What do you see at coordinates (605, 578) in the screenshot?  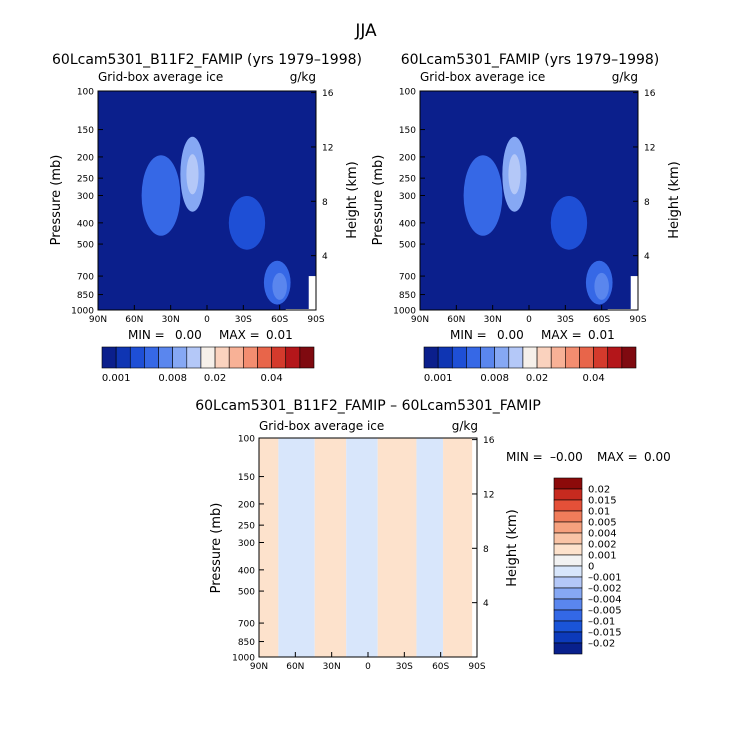 I see `colorbar-label-8: –0.001` at bounding box center [605, 578].